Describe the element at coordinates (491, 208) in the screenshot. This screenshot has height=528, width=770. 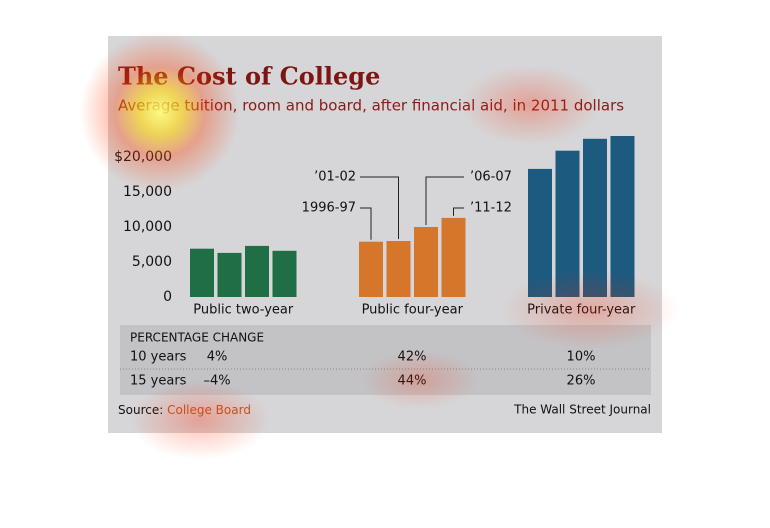
I see `series-label: ’11-12` at that location.